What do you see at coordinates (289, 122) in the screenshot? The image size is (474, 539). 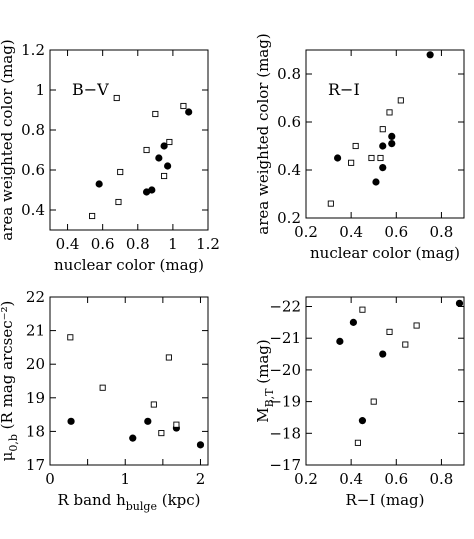 I see `y-tick-label: 0.6` at bounding box center [289, 122].